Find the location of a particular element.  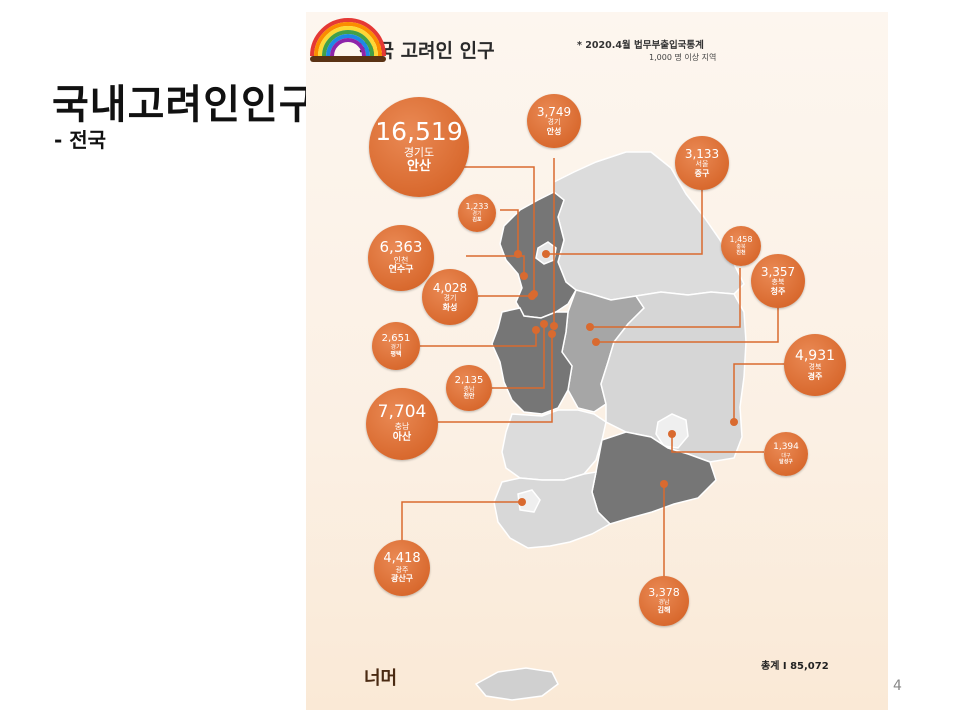

dot-gimhae is located at coordinates (664, 484).